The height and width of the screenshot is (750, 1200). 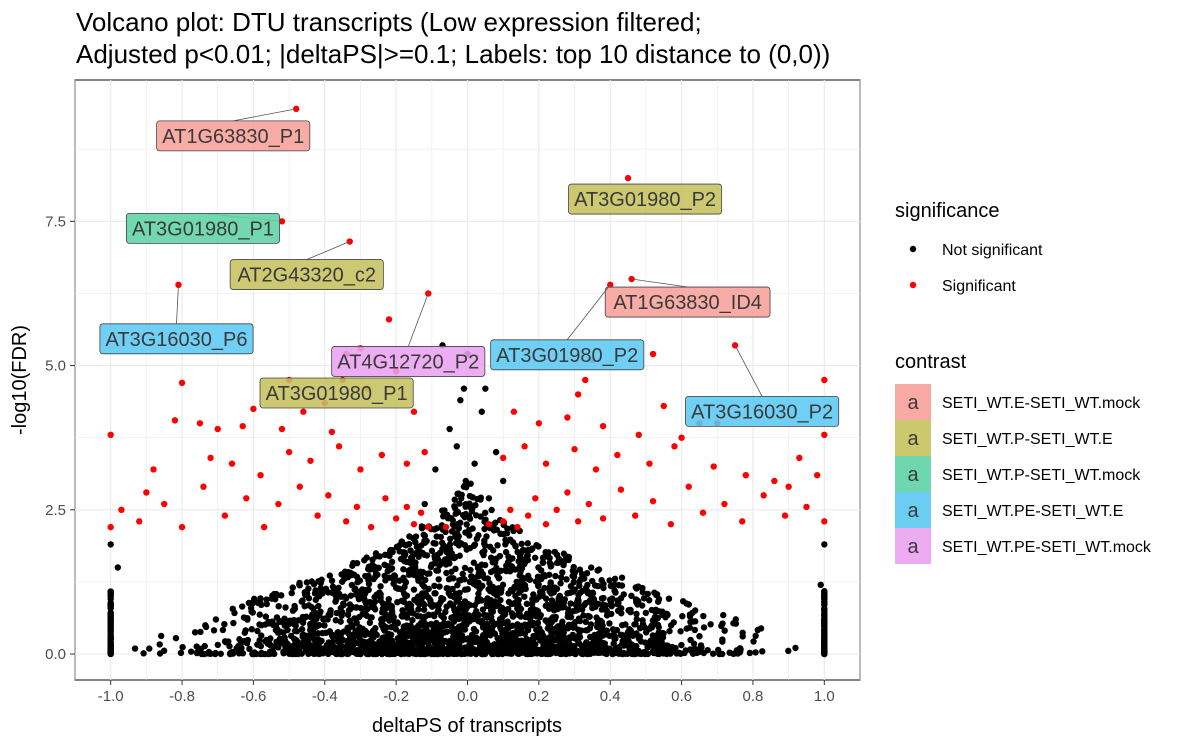 What do you see at coordinates (325, 696) in the screenshot?
I see `x-tick-label: -0.4` at bounding box center [325, 696].